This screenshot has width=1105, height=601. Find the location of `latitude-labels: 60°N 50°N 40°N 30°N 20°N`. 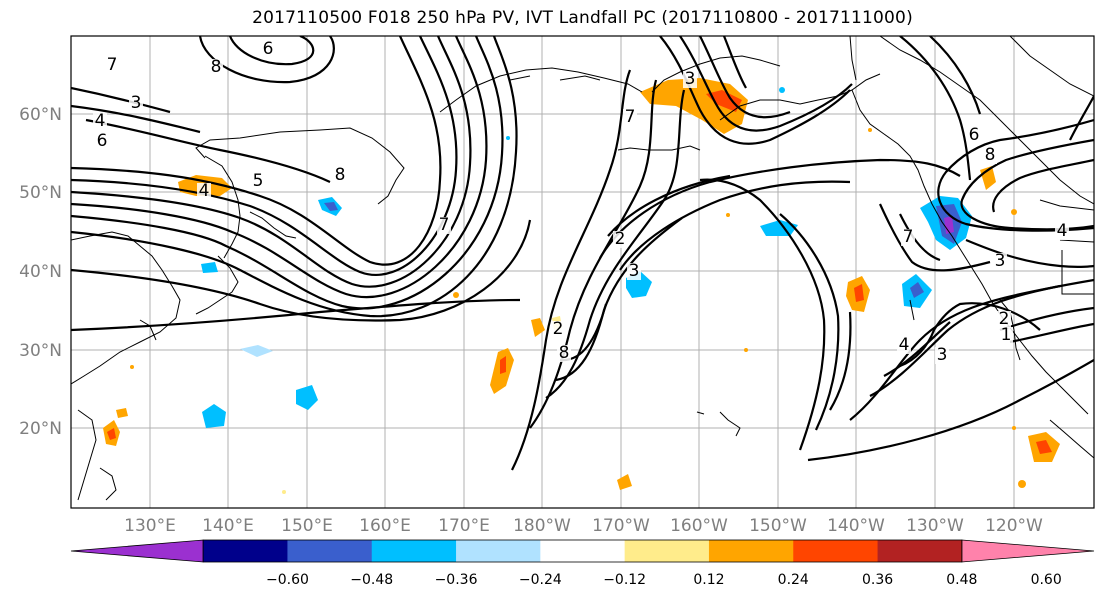

latitude-labels: 60°N 50°N 40°N 30°N 20°N is located at coordinates (40, 272).